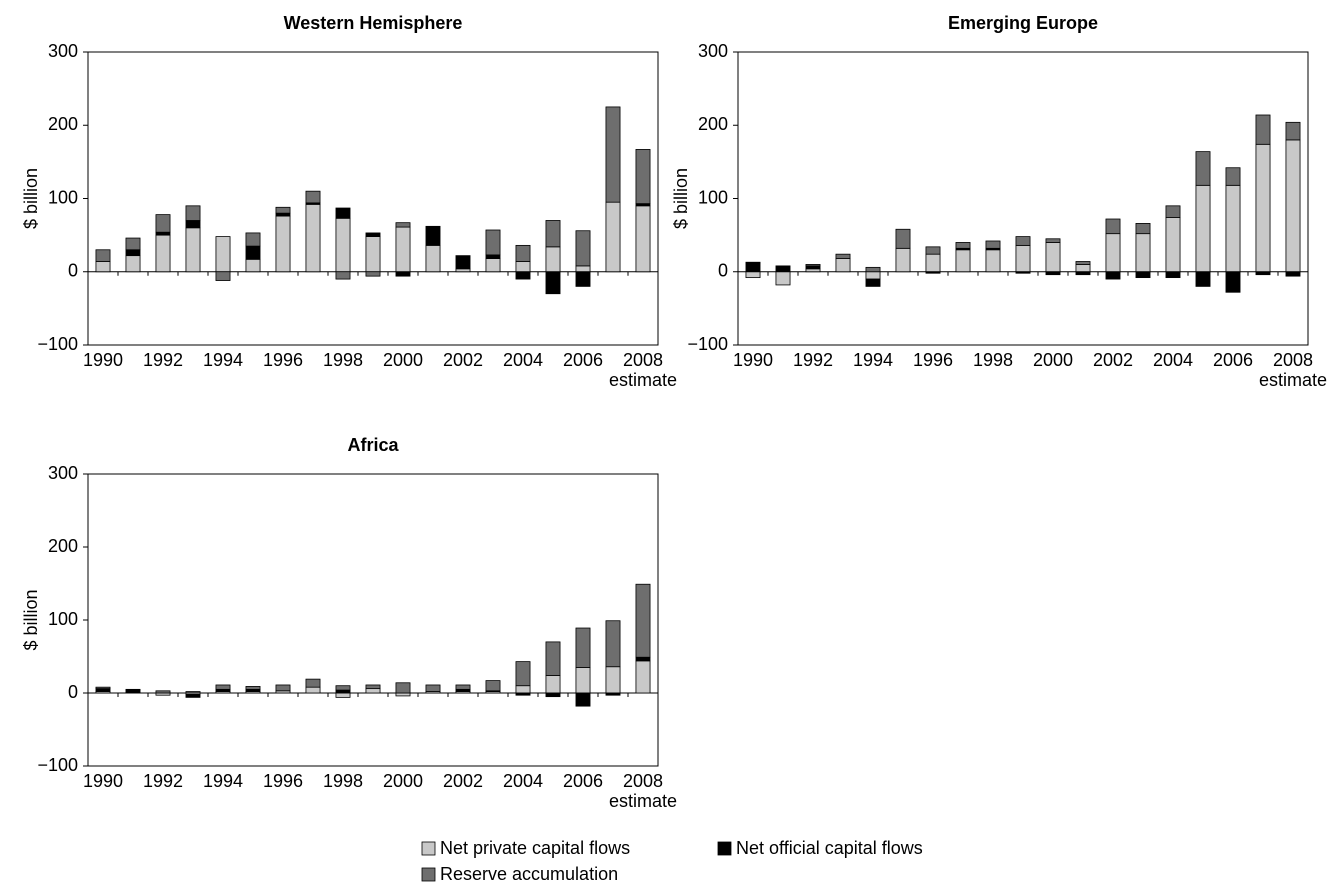  I want to click on y-tick-label: 100, so click(63, 197).